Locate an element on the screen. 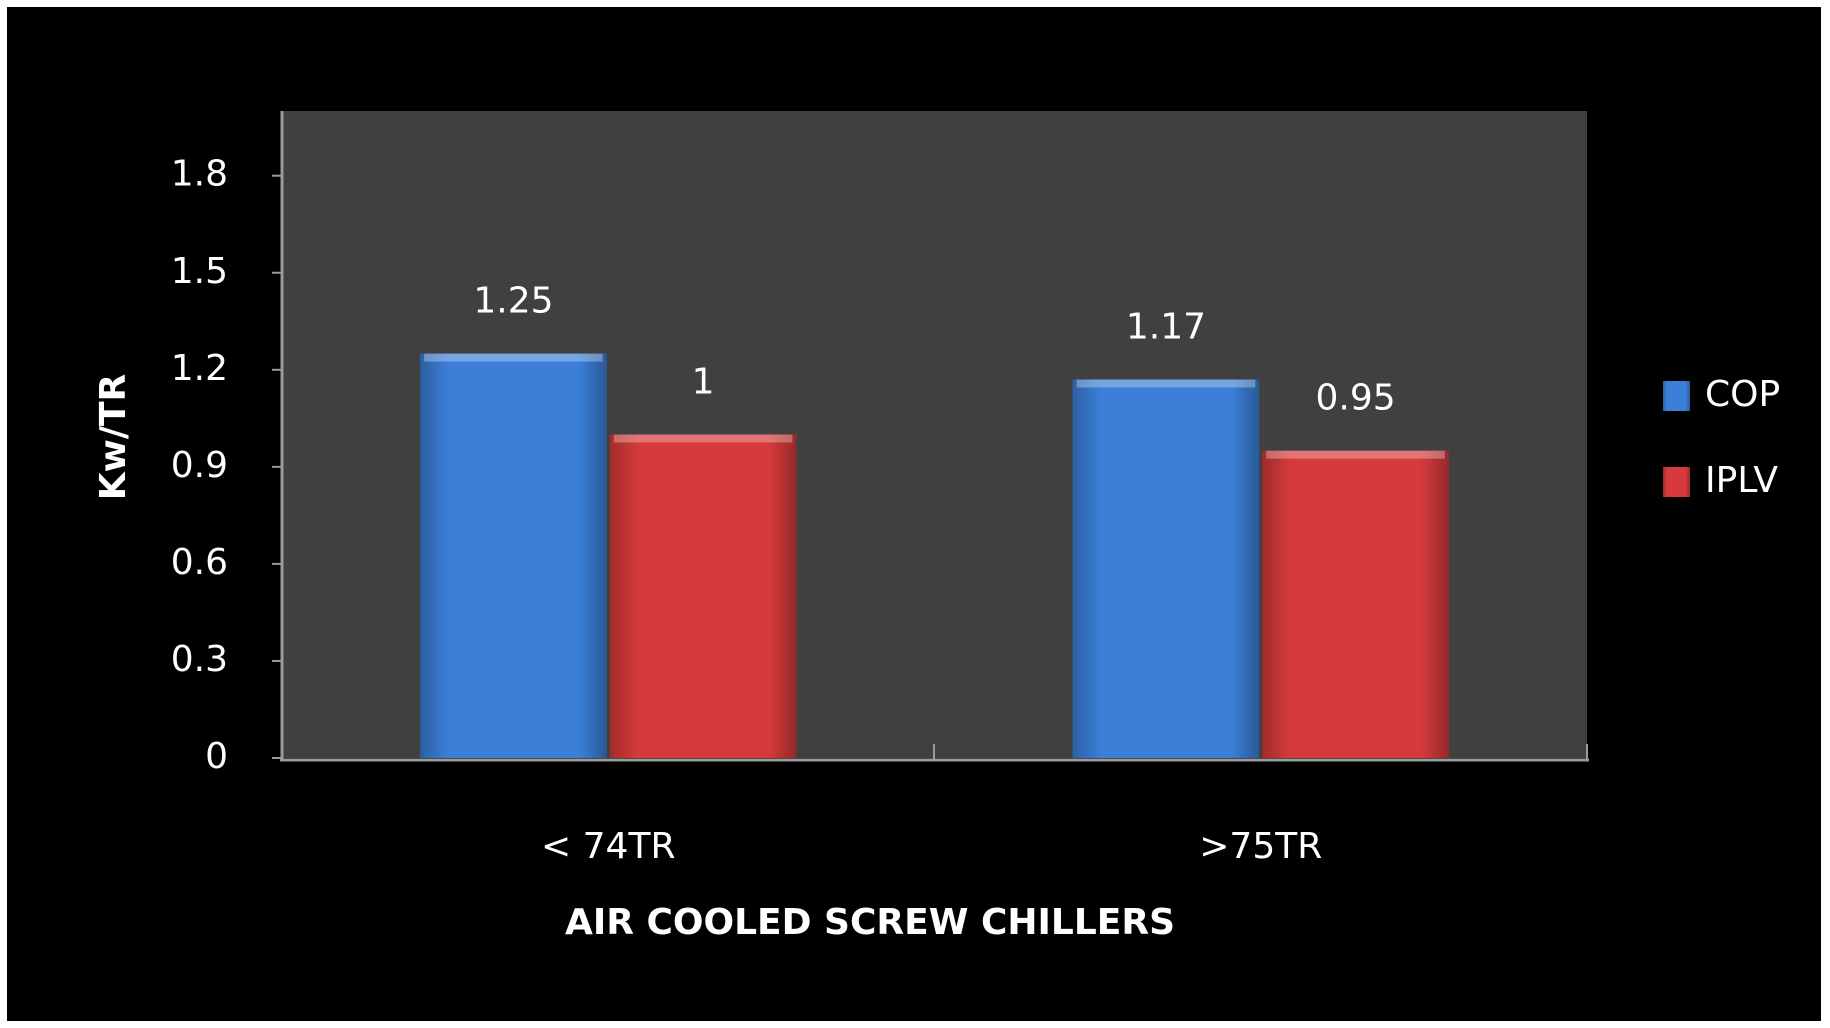 This screenshot has width=1830, height=1028. y-axis-title: Kw/TR is located at coordinates (113, 437).